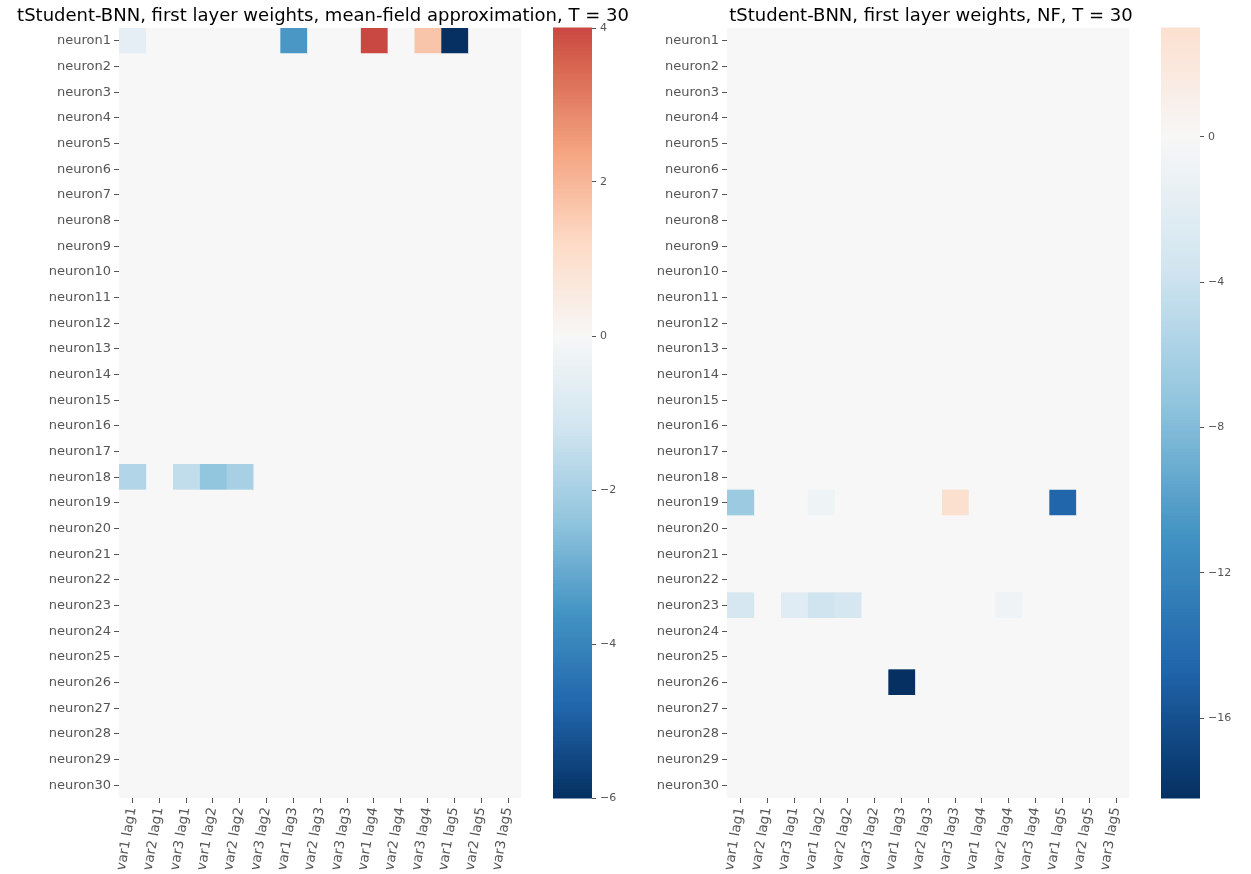 This screenshot has height=874, width=1251. Describe the element at coordinates (603, 27) in the screenshot. I see `color-bar-label: 4` at that location.